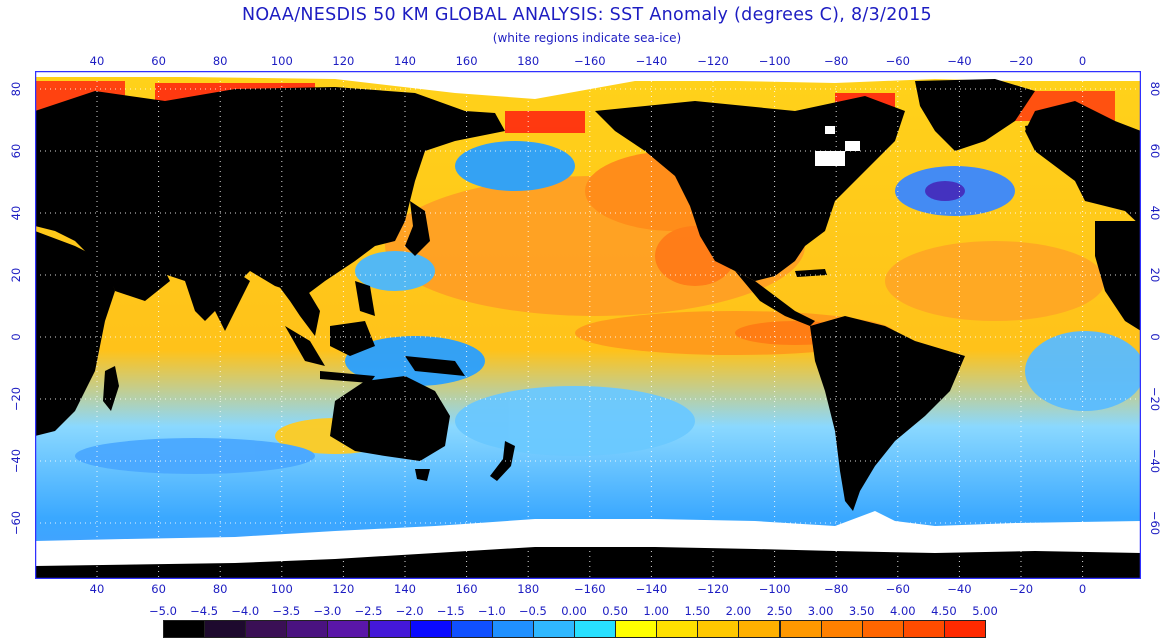 Image resolution: width=1174 pixels, height=640 pixels. What do you see at coordinates (959, 61) in the screenshot?
I see `lon-tick-top: −40` at bounding box center [959, 61].